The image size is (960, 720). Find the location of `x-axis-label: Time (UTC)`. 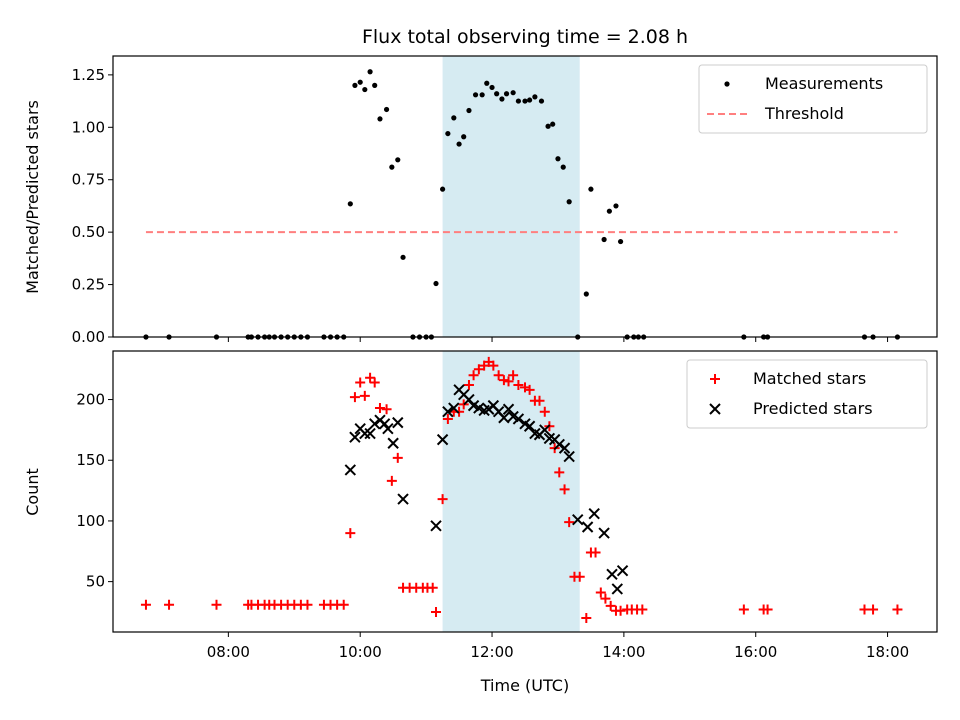

x-axis-label: Time (UTC) is located at coordinates (524, 685).